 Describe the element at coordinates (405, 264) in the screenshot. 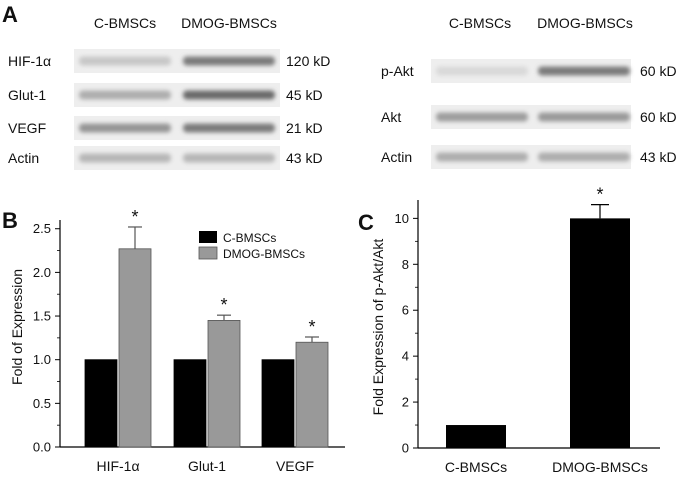

I see `chart-c-y-tick-label: 8` at that location.